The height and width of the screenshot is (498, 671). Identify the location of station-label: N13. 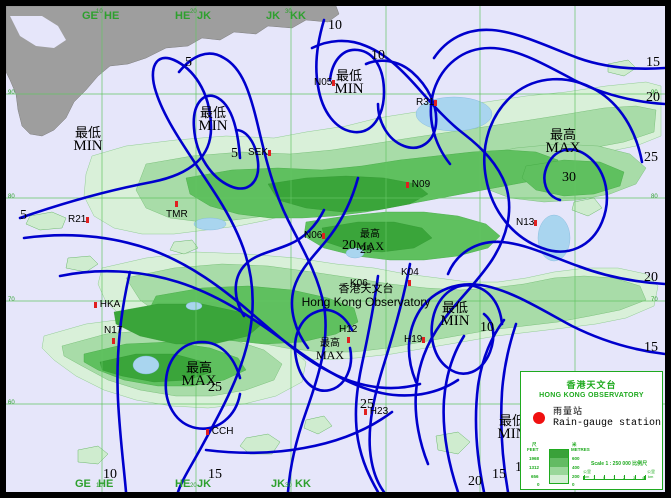
(525, 222).